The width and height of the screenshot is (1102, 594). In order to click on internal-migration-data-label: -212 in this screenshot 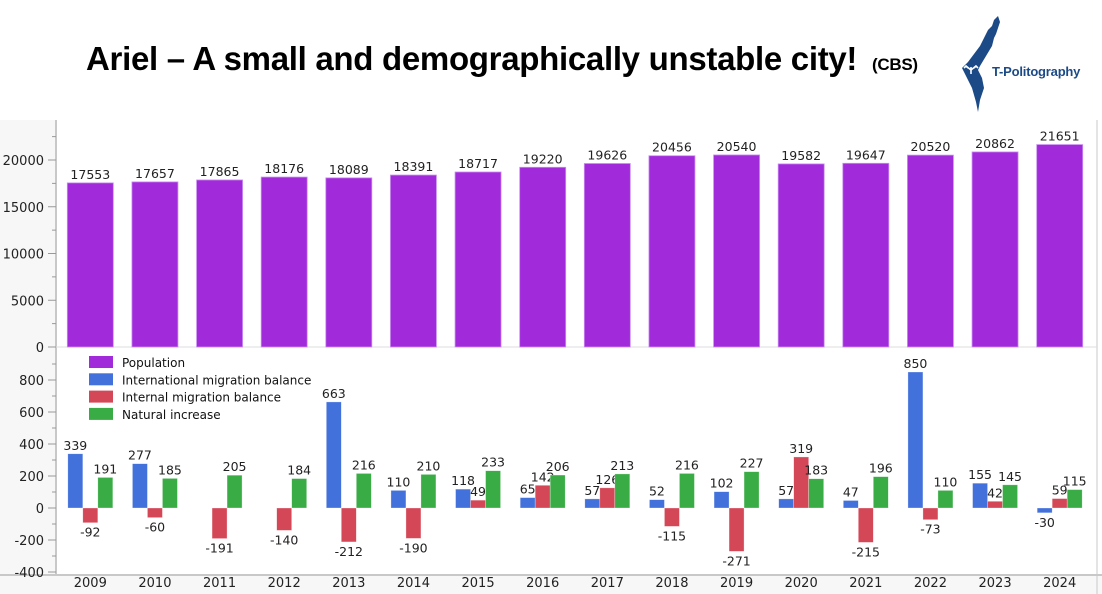, I will do `click(349, 551)`.